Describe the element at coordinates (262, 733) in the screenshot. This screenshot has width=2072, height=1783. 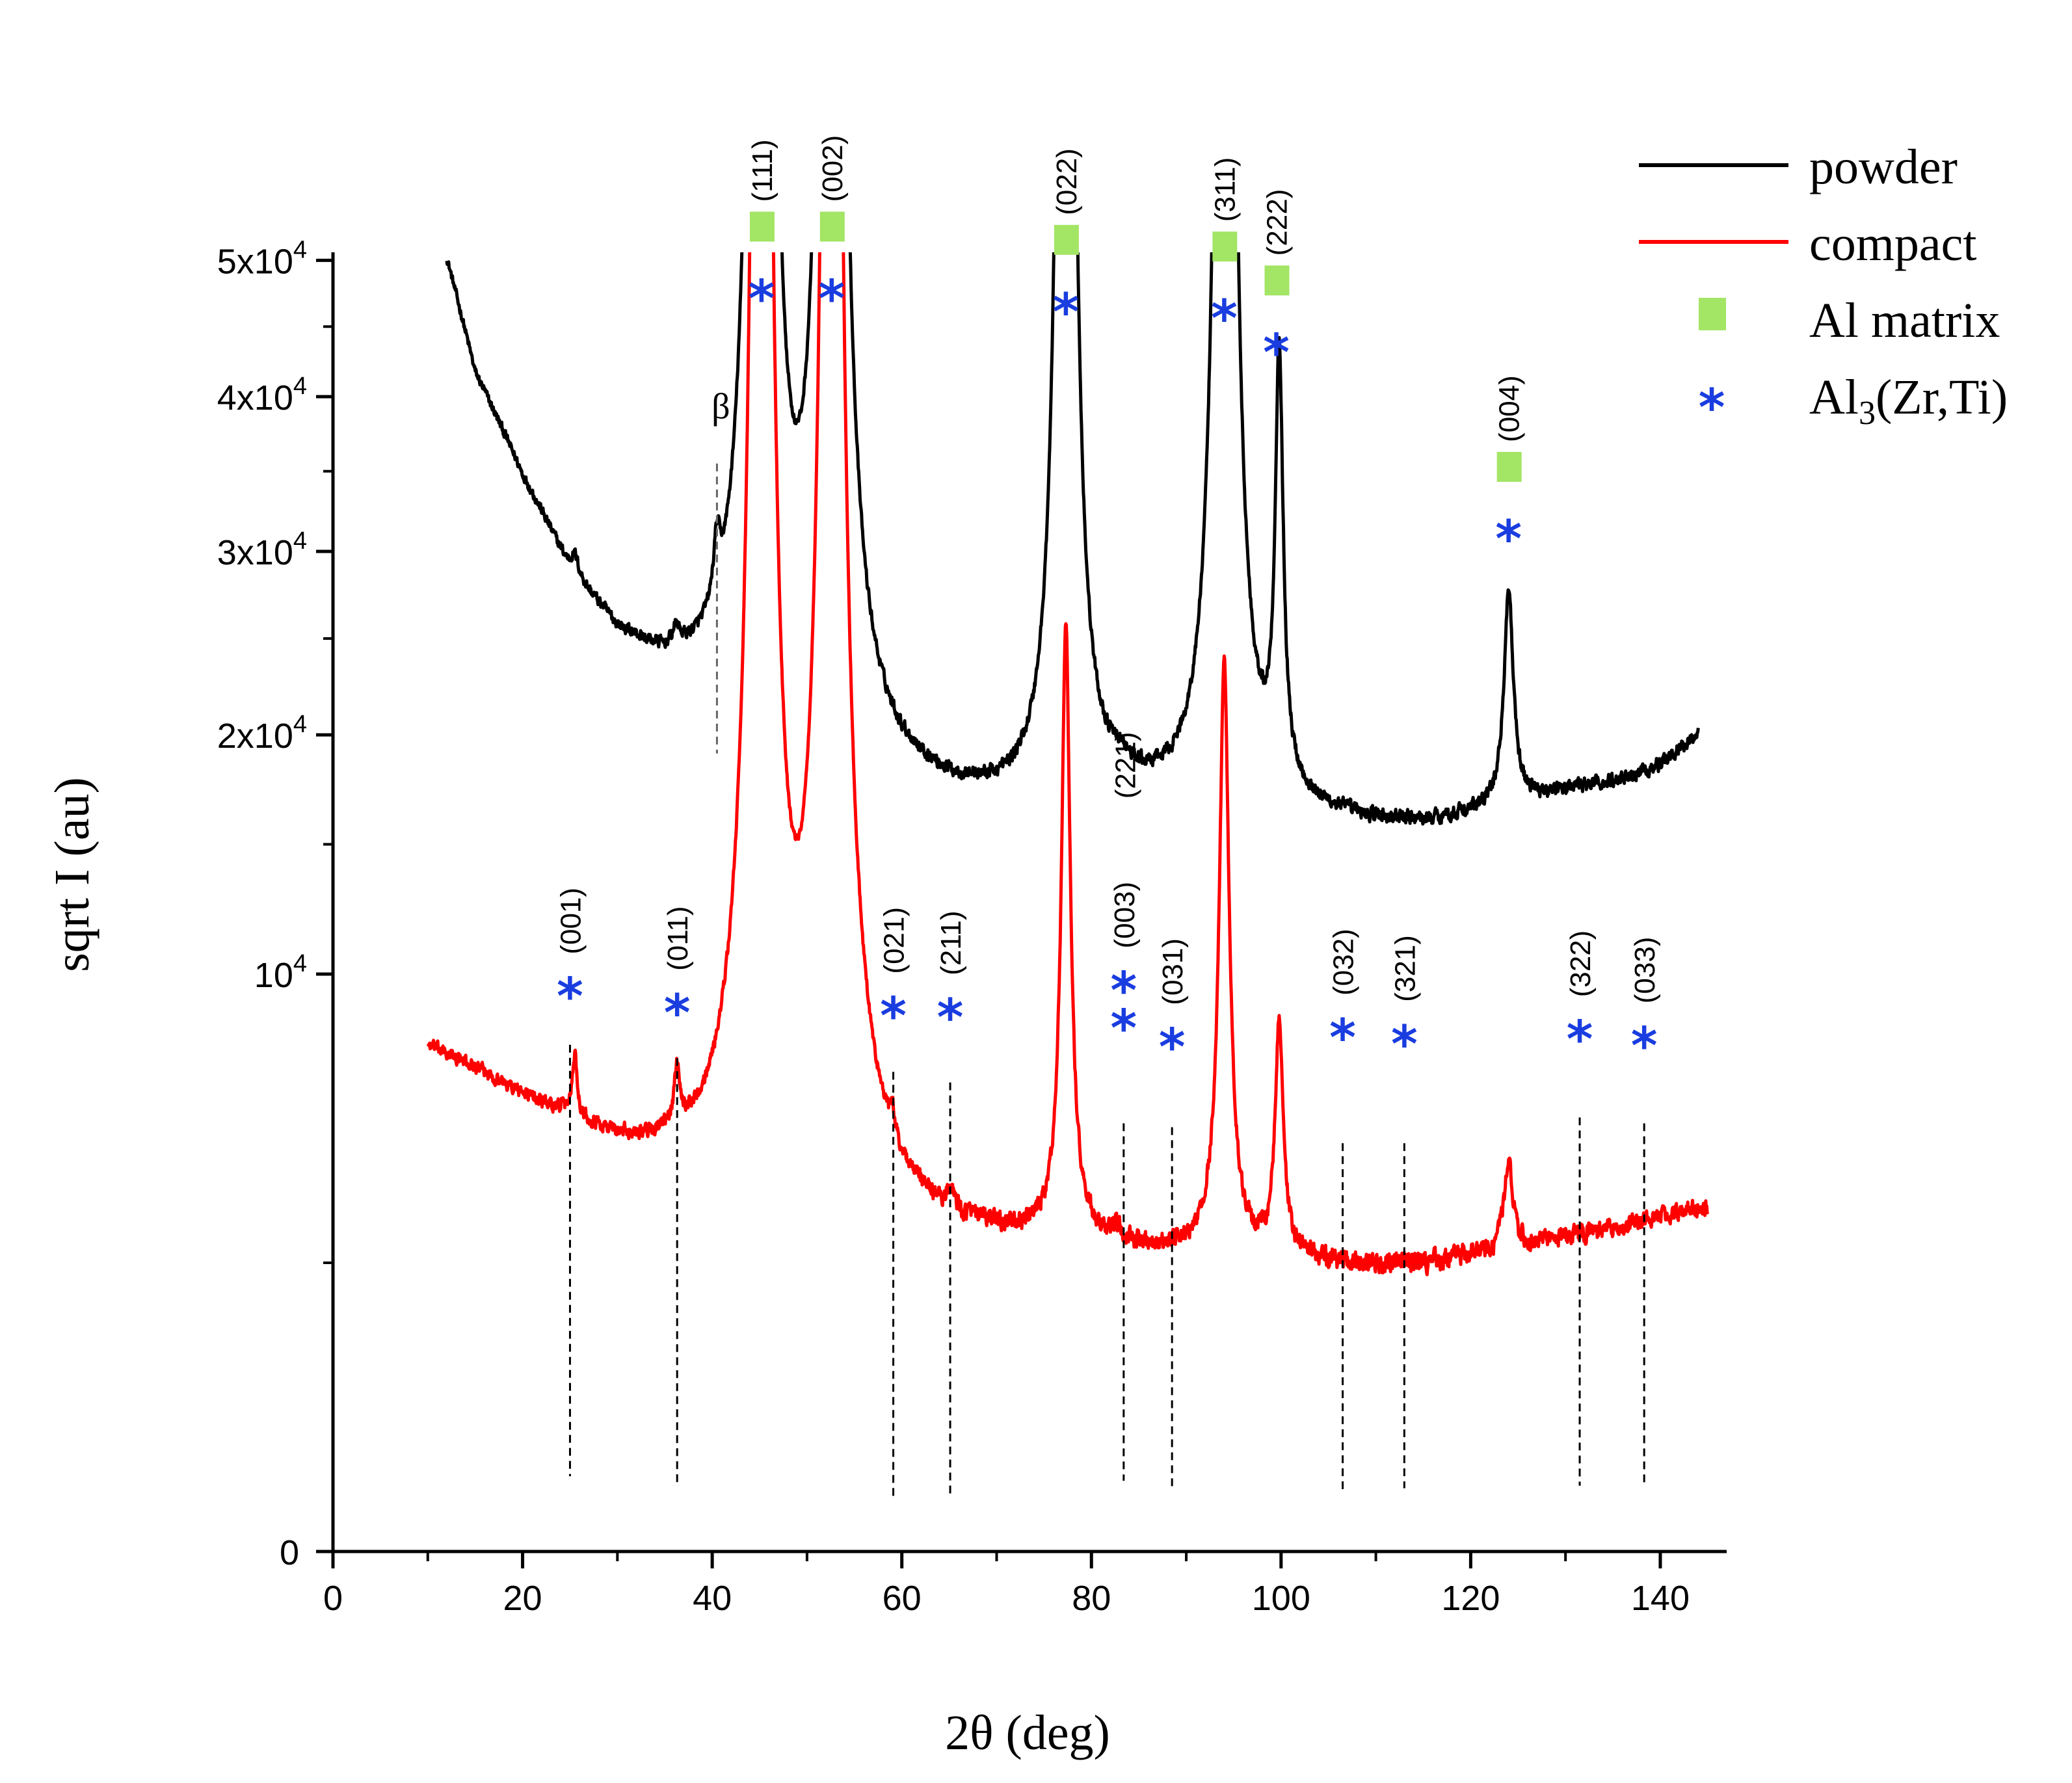
I see `y-tick-label: 2x10⁴` at that location.